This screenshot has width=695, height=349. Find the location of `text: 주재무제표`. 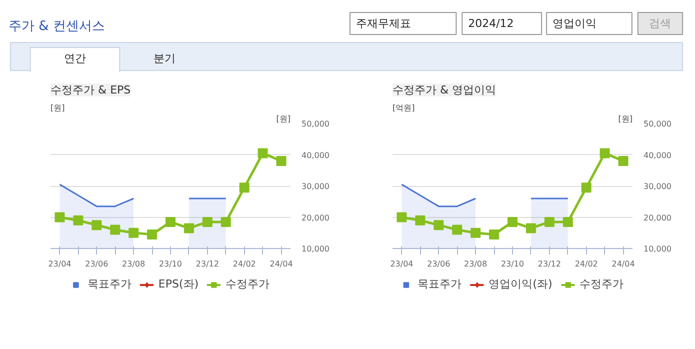

text: 주재무제표 is located at coordinates (383, 23).